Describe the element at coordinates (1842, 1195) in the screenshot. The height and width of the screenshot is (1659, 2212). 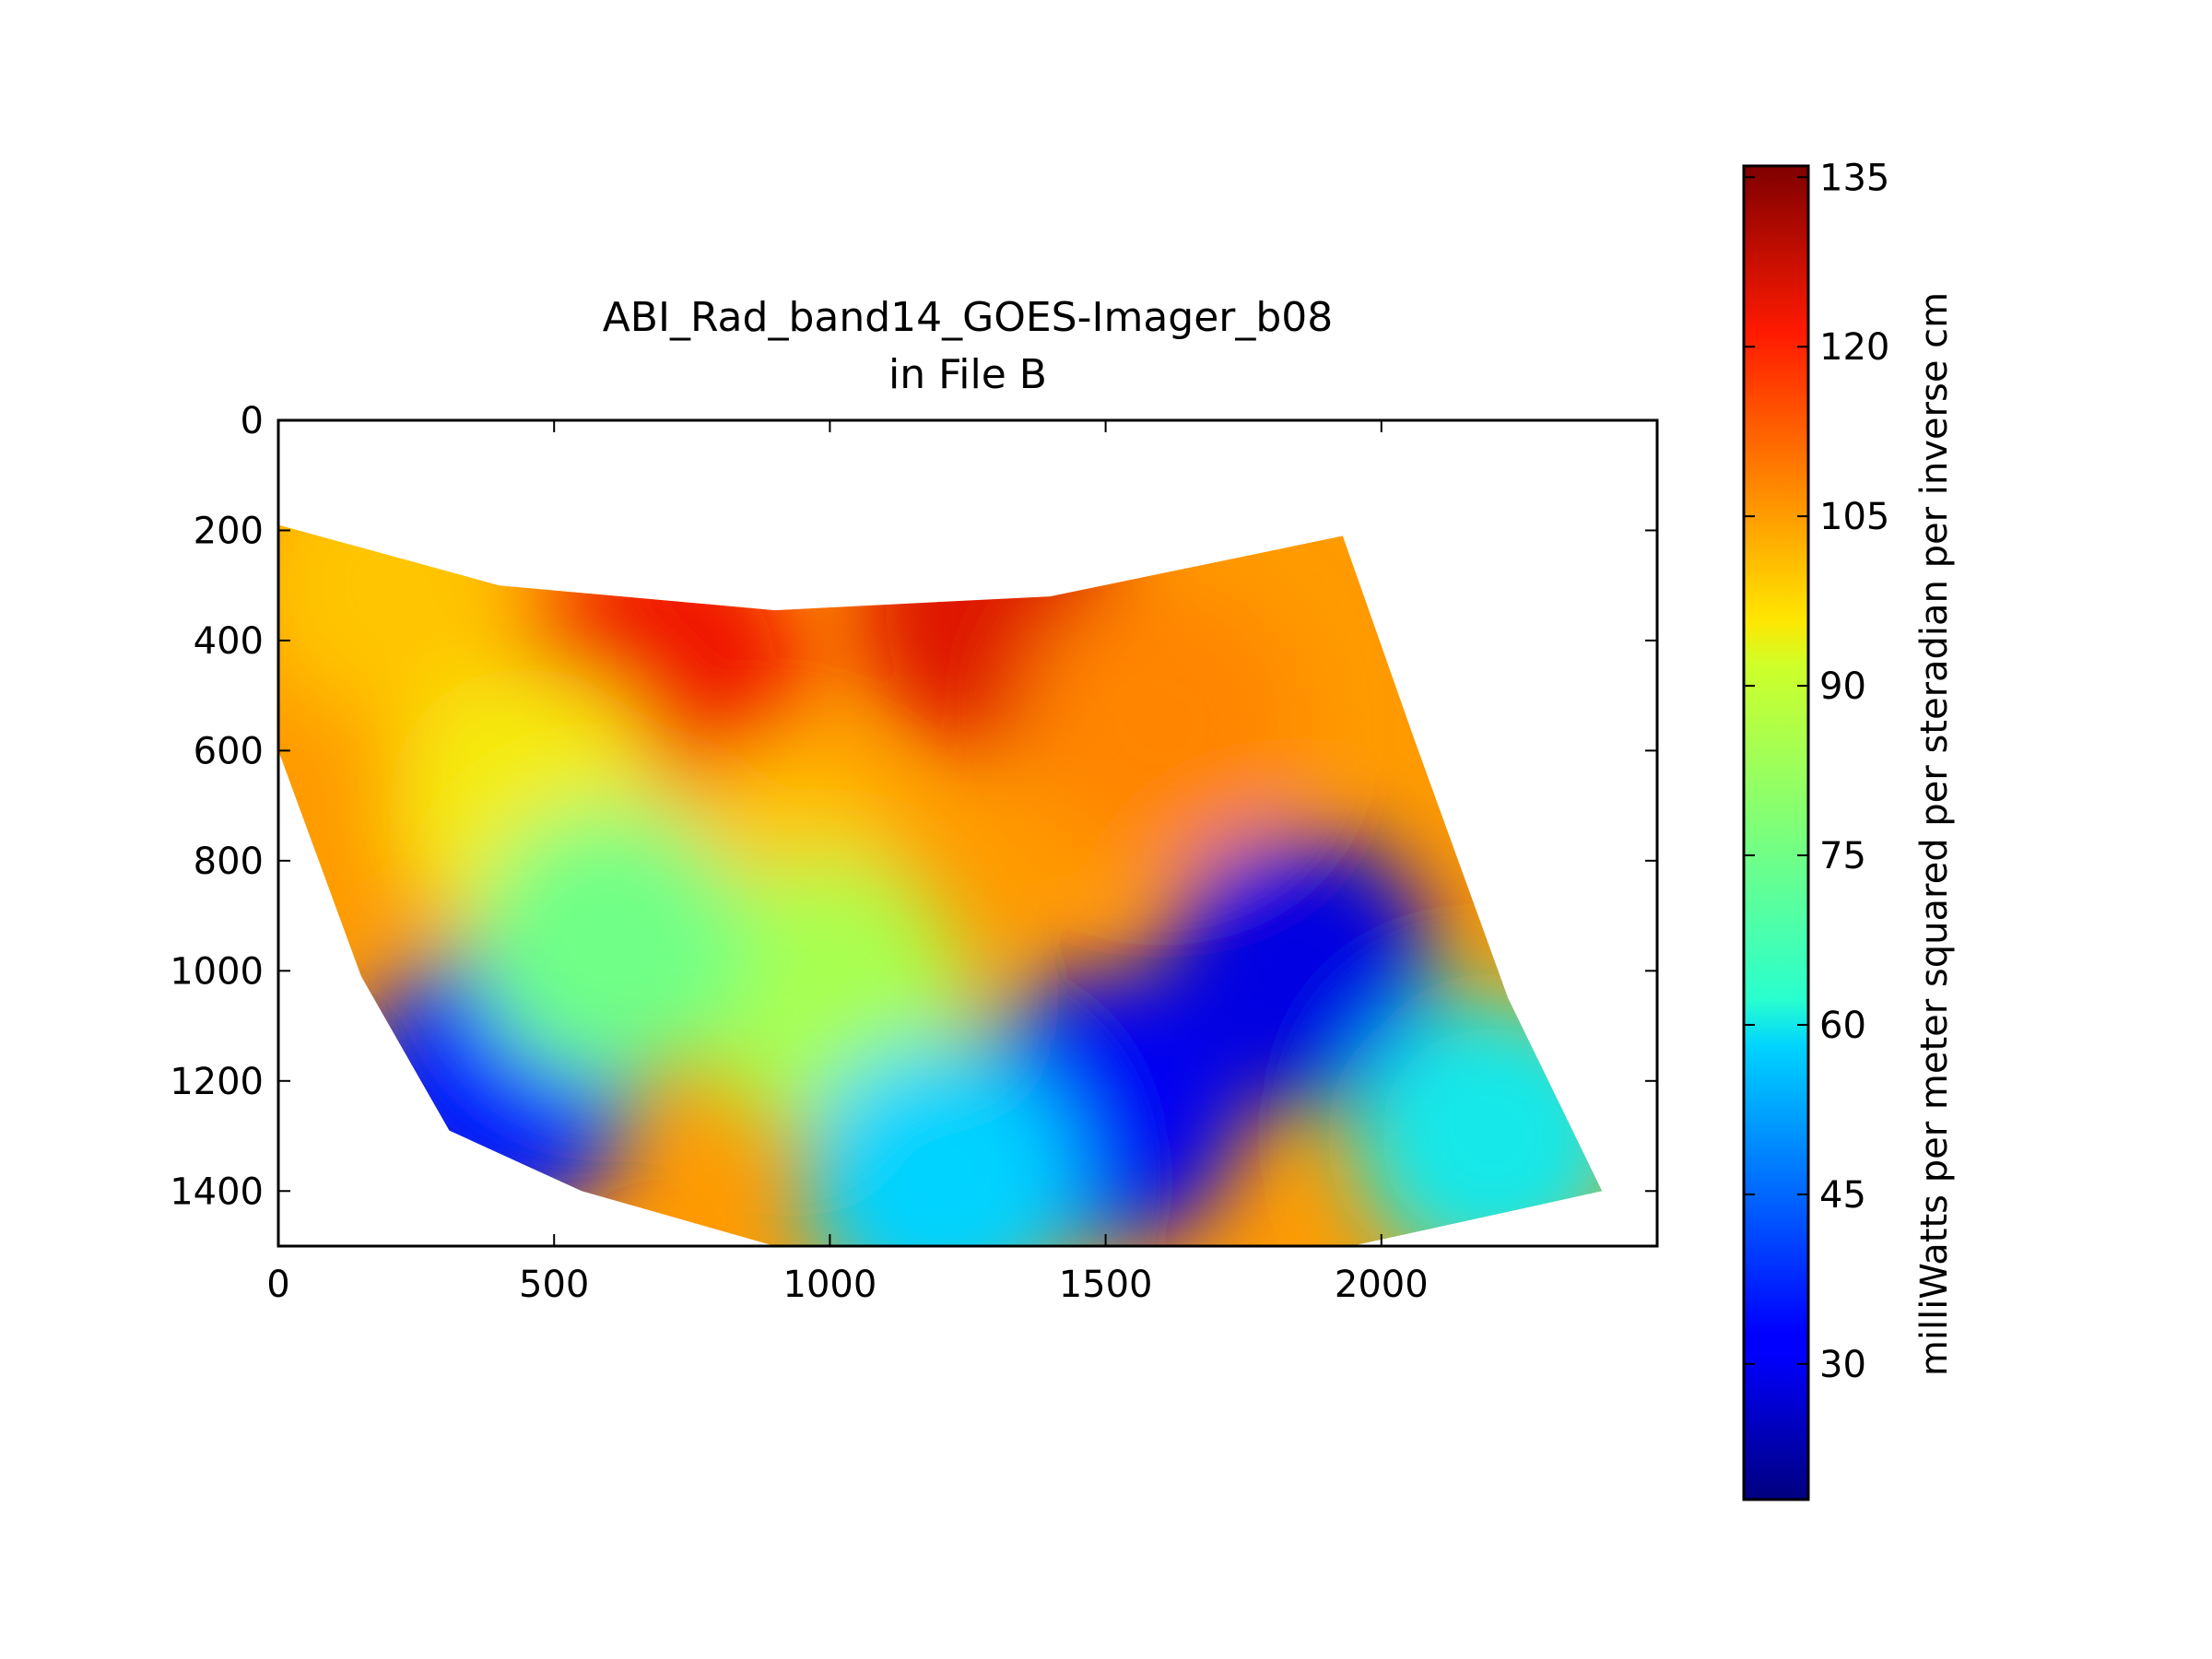
I see `colorbar-tick-label: 45` at that location.